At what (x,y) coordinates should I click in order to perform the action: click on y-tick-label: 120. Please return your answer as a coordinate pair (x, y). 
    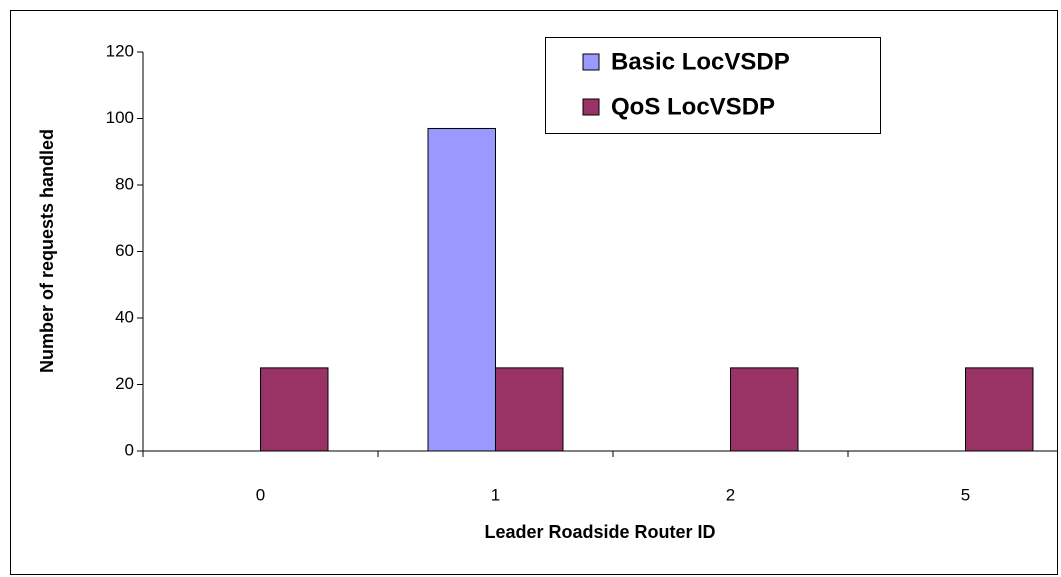
    Looking at the image, I should click on (120, 50).